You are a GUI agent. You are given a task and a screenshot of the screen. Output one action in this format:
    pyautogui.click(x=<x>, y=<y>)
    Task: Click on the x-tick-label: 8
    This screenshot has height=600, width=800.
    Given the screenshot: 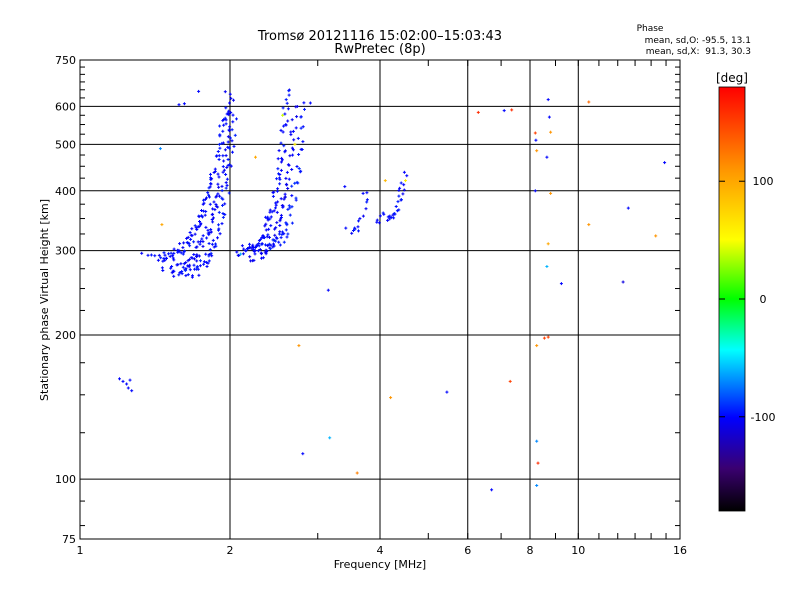 What is the action you would take?
    pyautogui.click(x=530, y=550)
    